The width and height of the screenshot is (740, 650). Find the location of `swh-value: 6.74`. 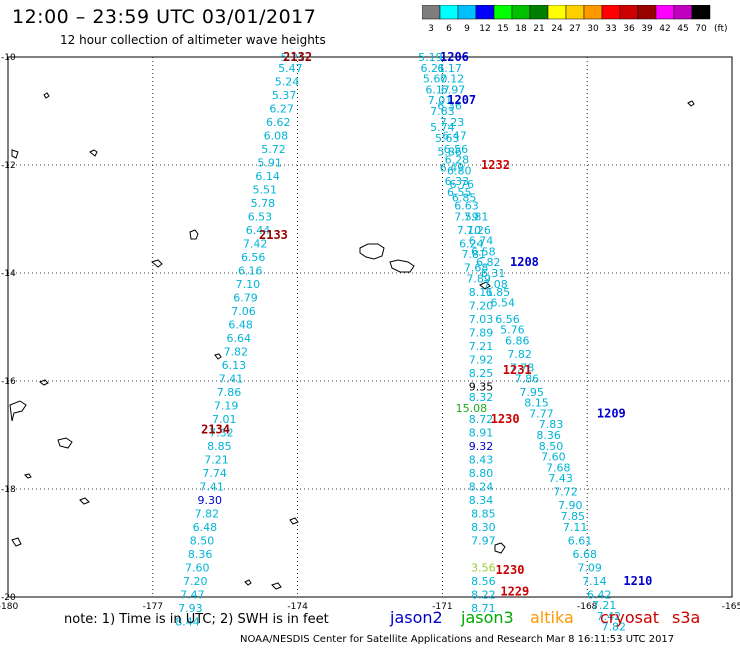

swh-value: 6.74 is located at coordinates (481, 241).